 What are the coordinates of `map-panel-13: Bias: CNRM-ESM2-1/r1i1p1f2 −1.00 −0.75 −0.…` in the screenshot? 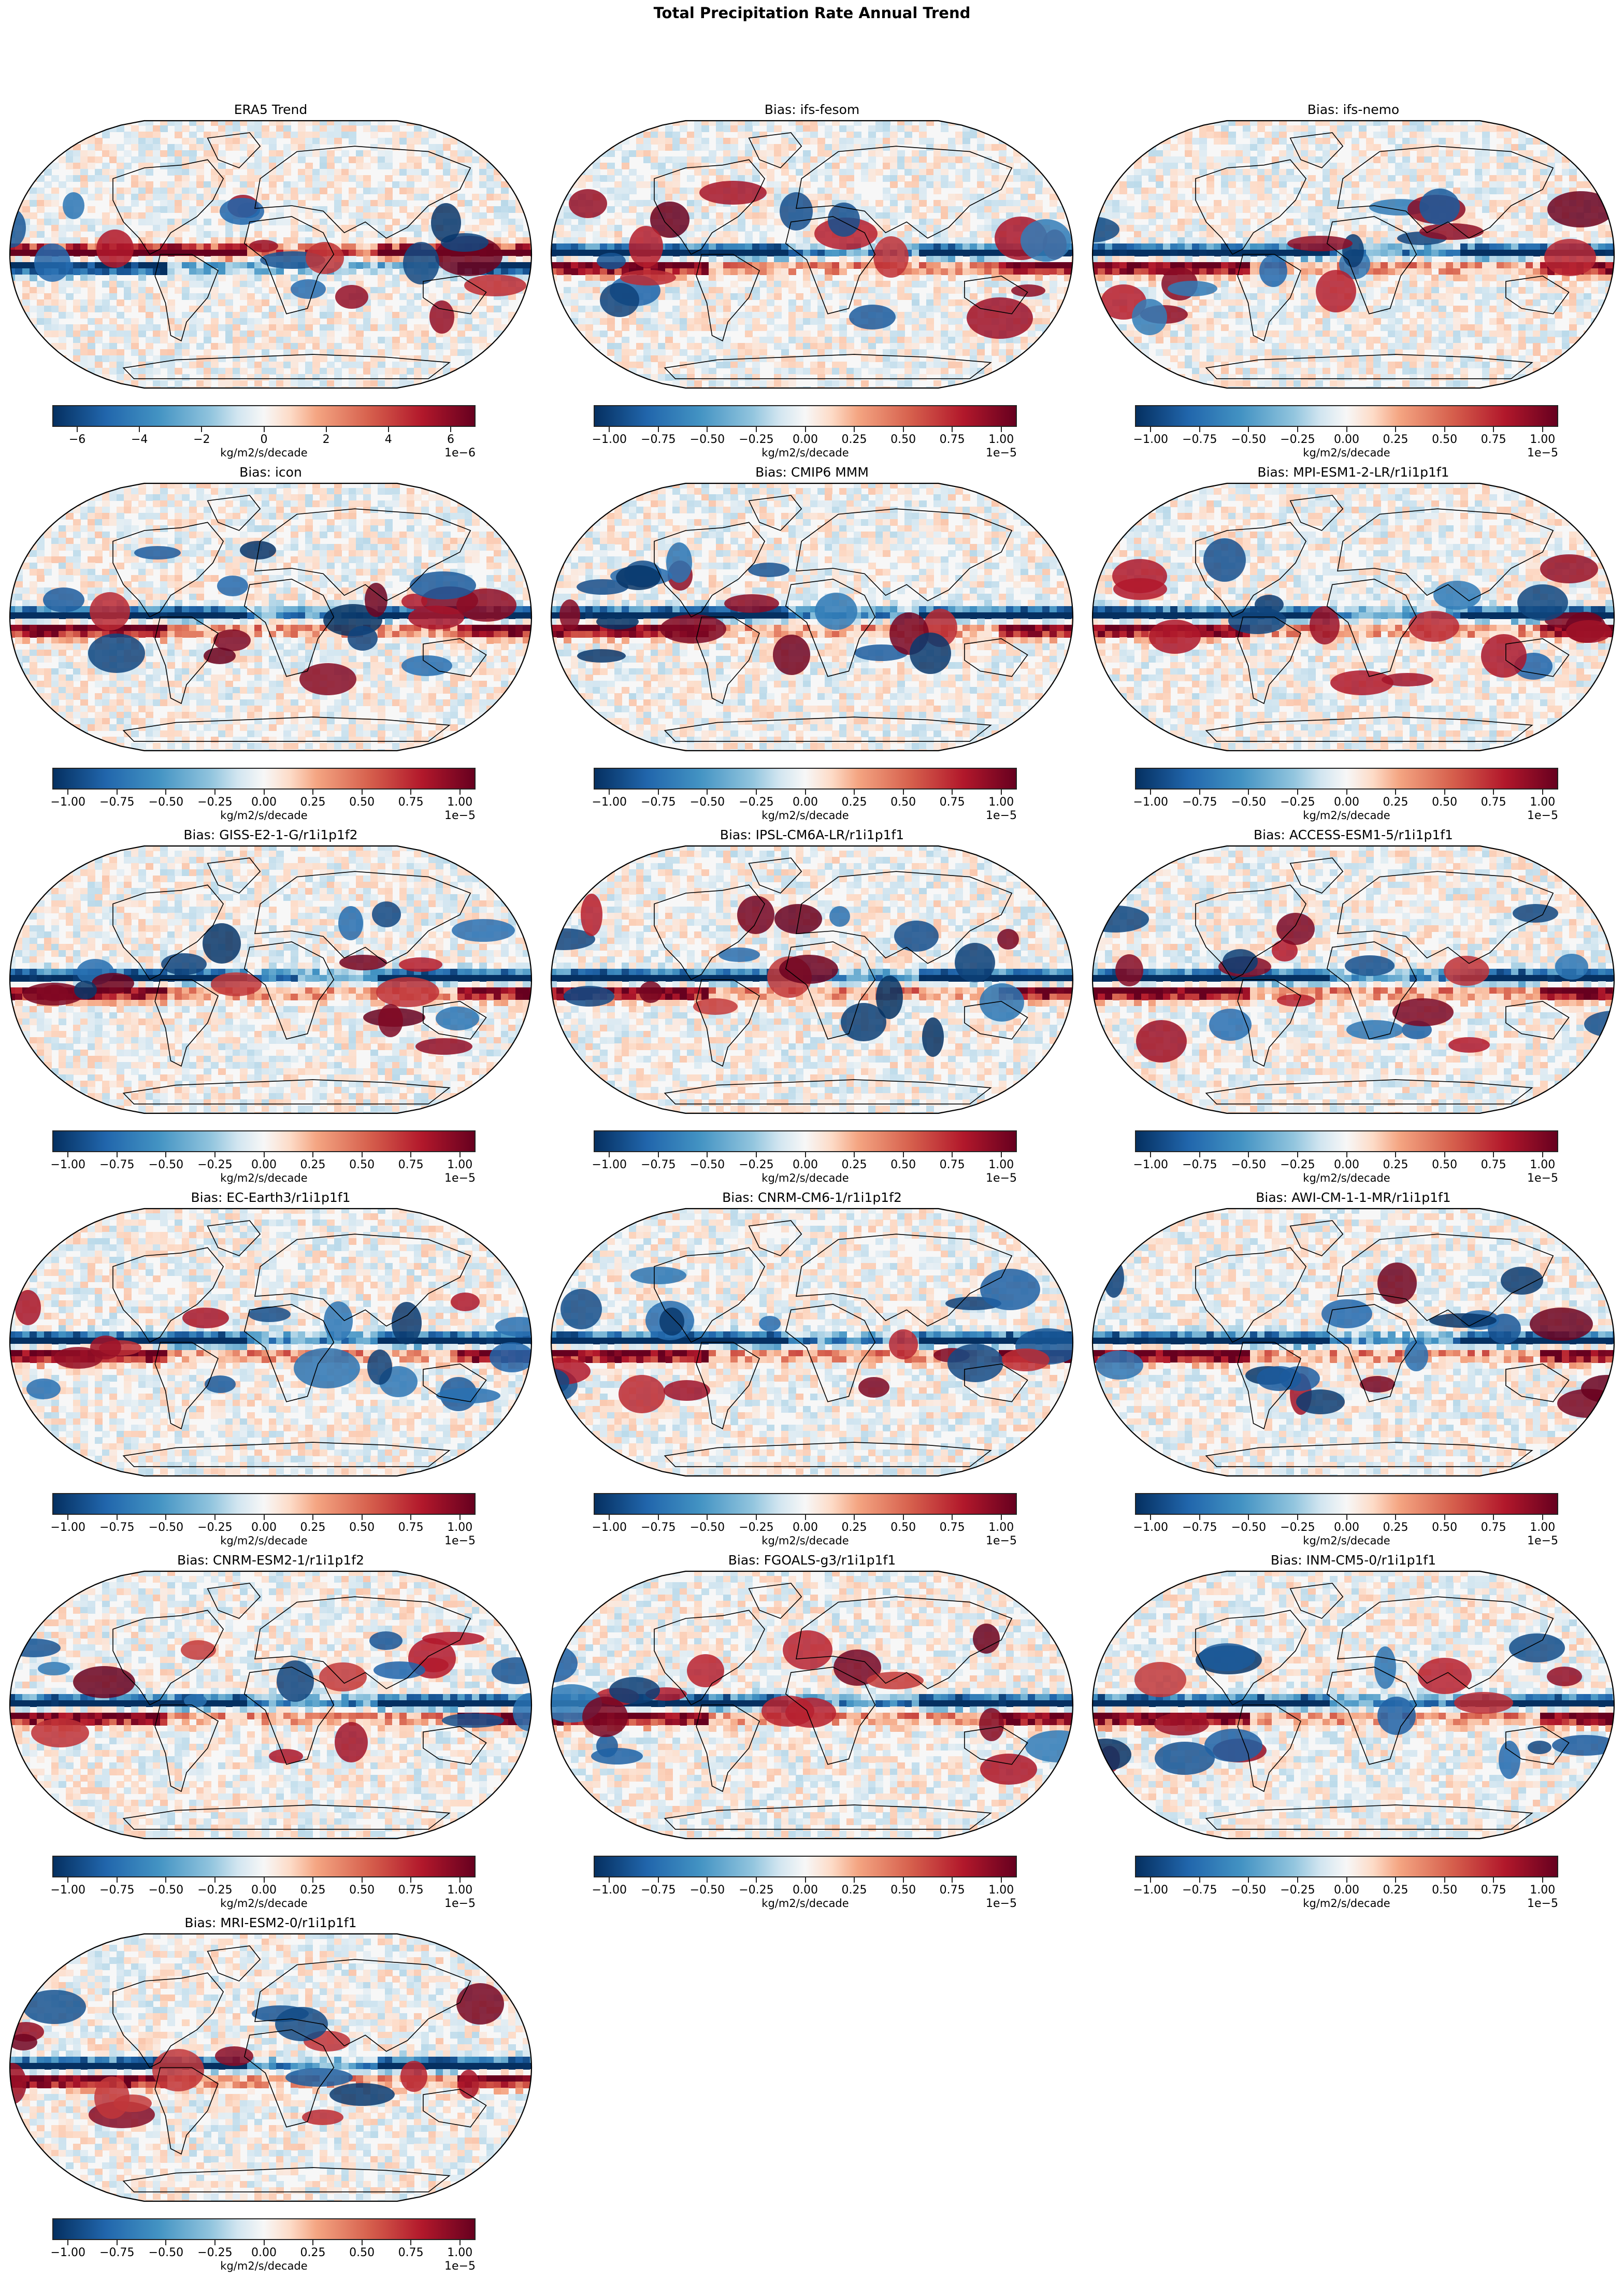 It's located at (270, 1734).